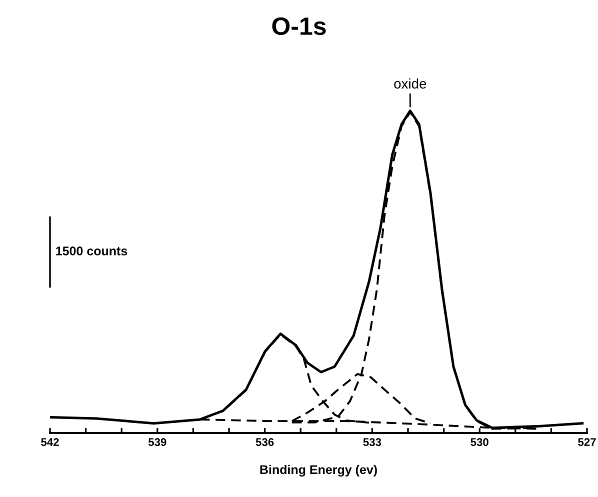 Image resolution: width=598 pixels, height=497 pixels. I want to click on x-tick-label: 539, so click(157, 442).